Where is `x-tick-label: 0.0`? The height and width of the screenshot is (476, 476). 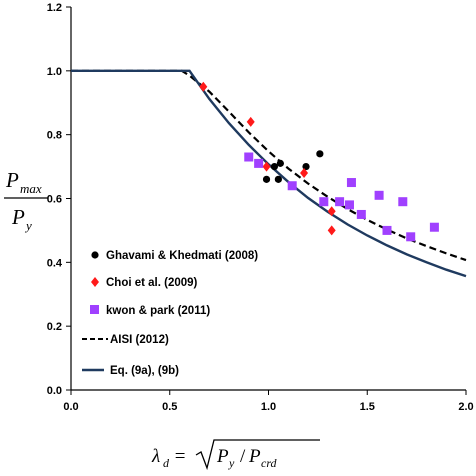 x-tick-label: 0.0 is located at coordinates (70, 407).